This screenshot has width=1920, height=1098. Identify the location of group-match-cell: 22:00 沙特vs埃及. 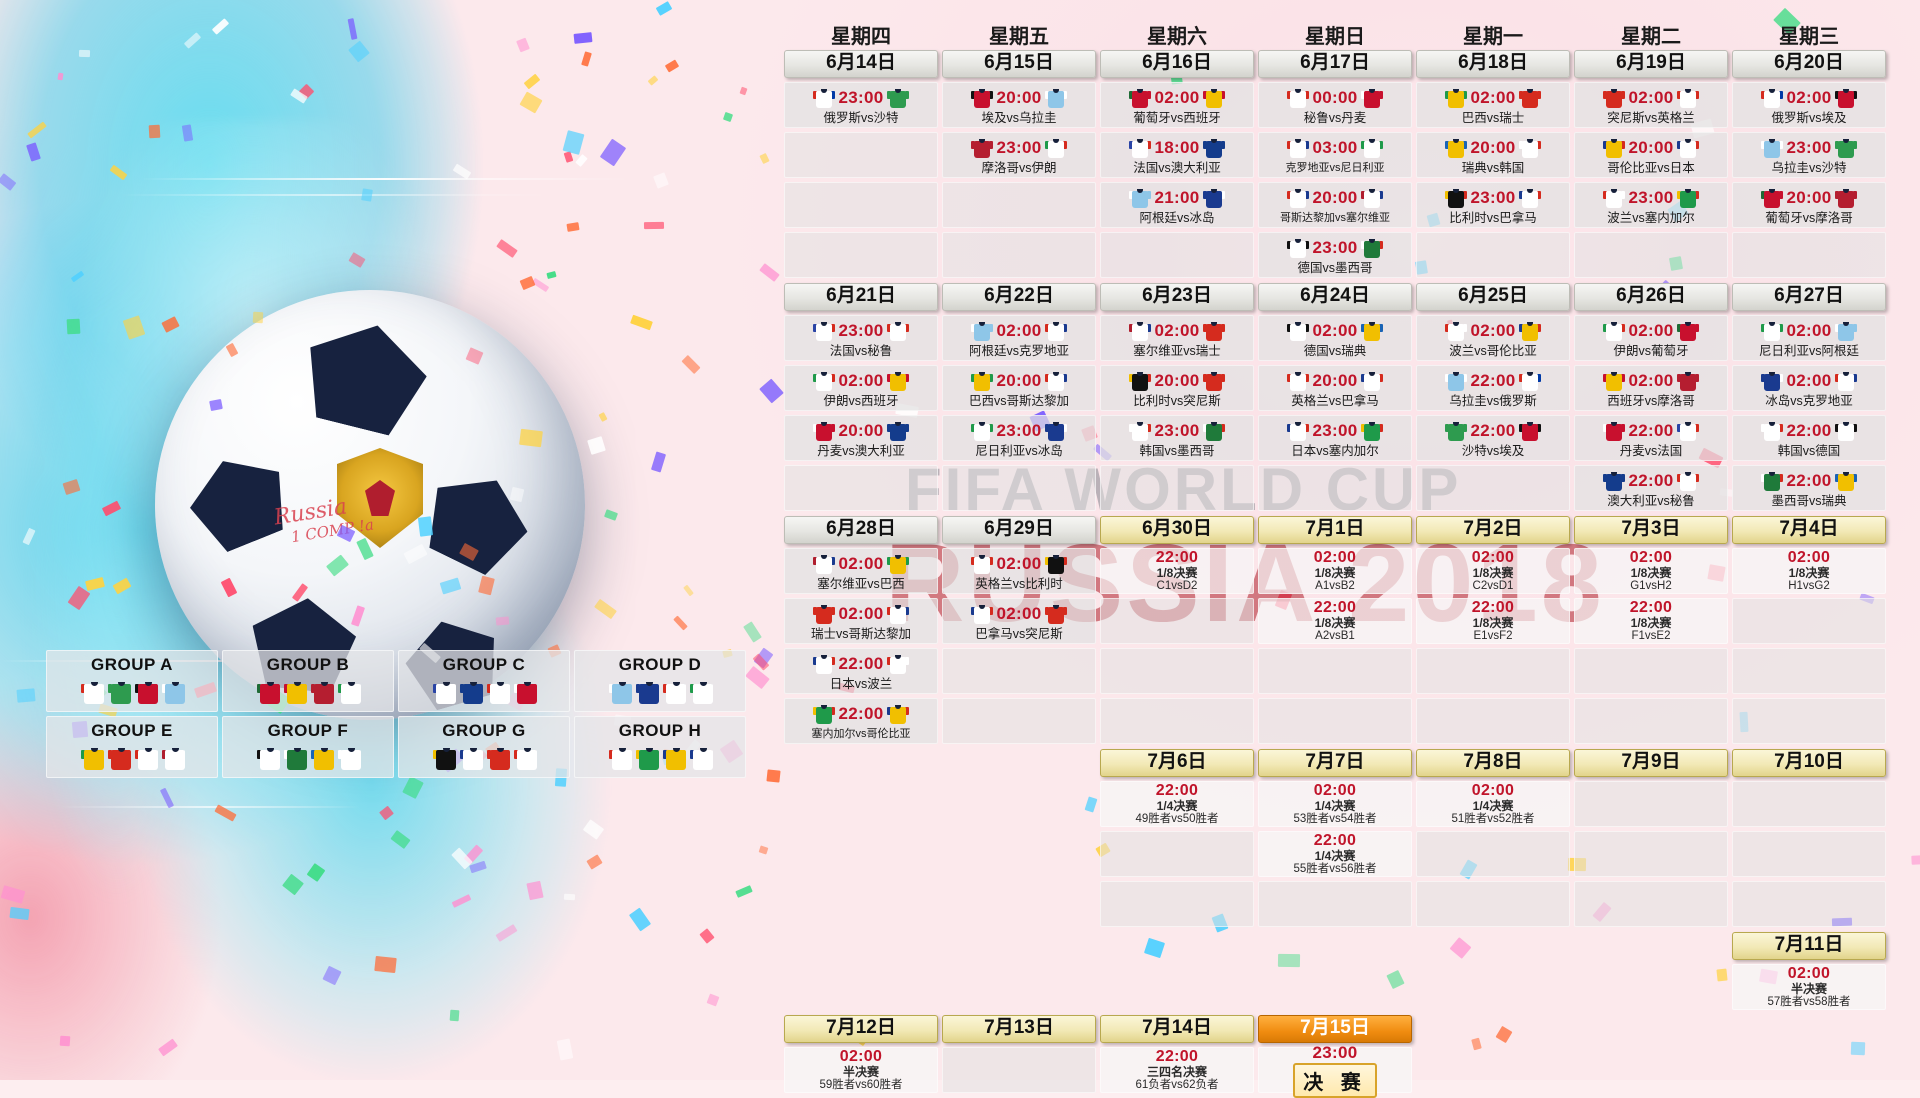
(1493, 438).